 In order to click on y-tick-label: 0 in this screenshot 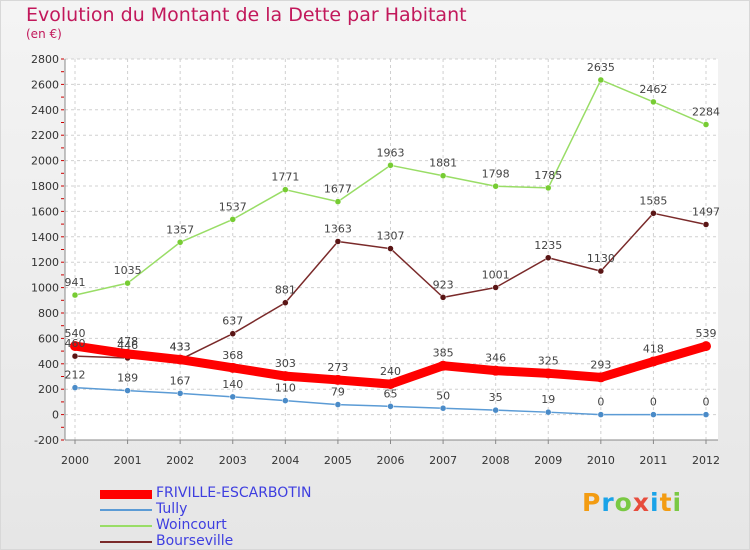, I will do `click(55, 415)`.